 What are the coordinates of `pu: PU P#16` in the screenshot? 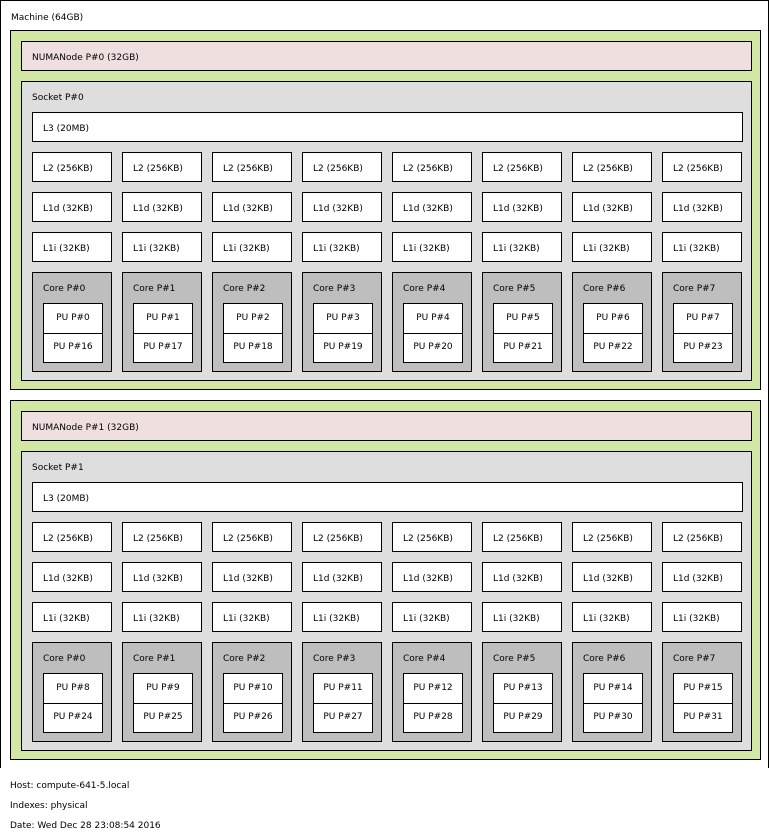 It's located at (73, 347).